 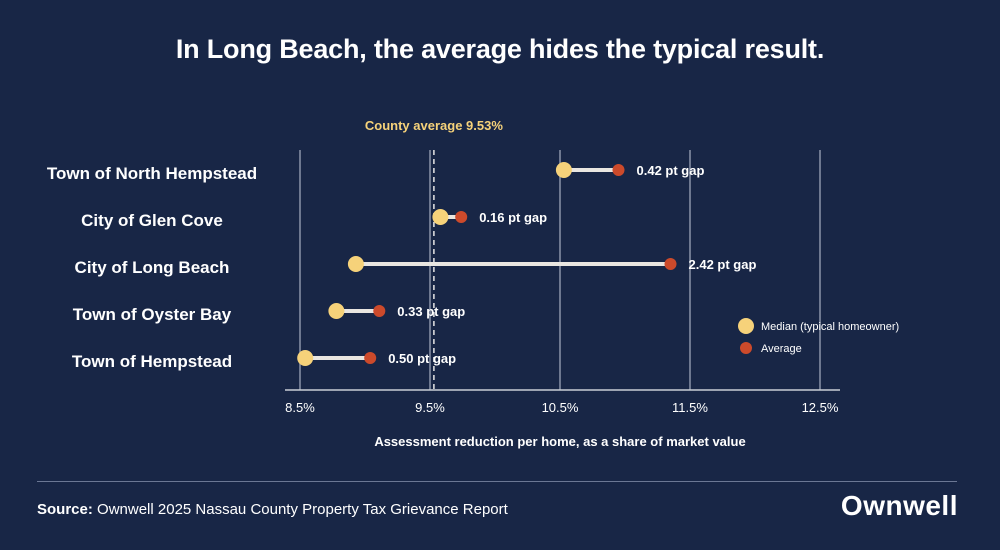 What do you see at coordinates (152, 220) in the screenshot?
I see `category-label: City of Glen Cove` at bounding box center [152, 220].